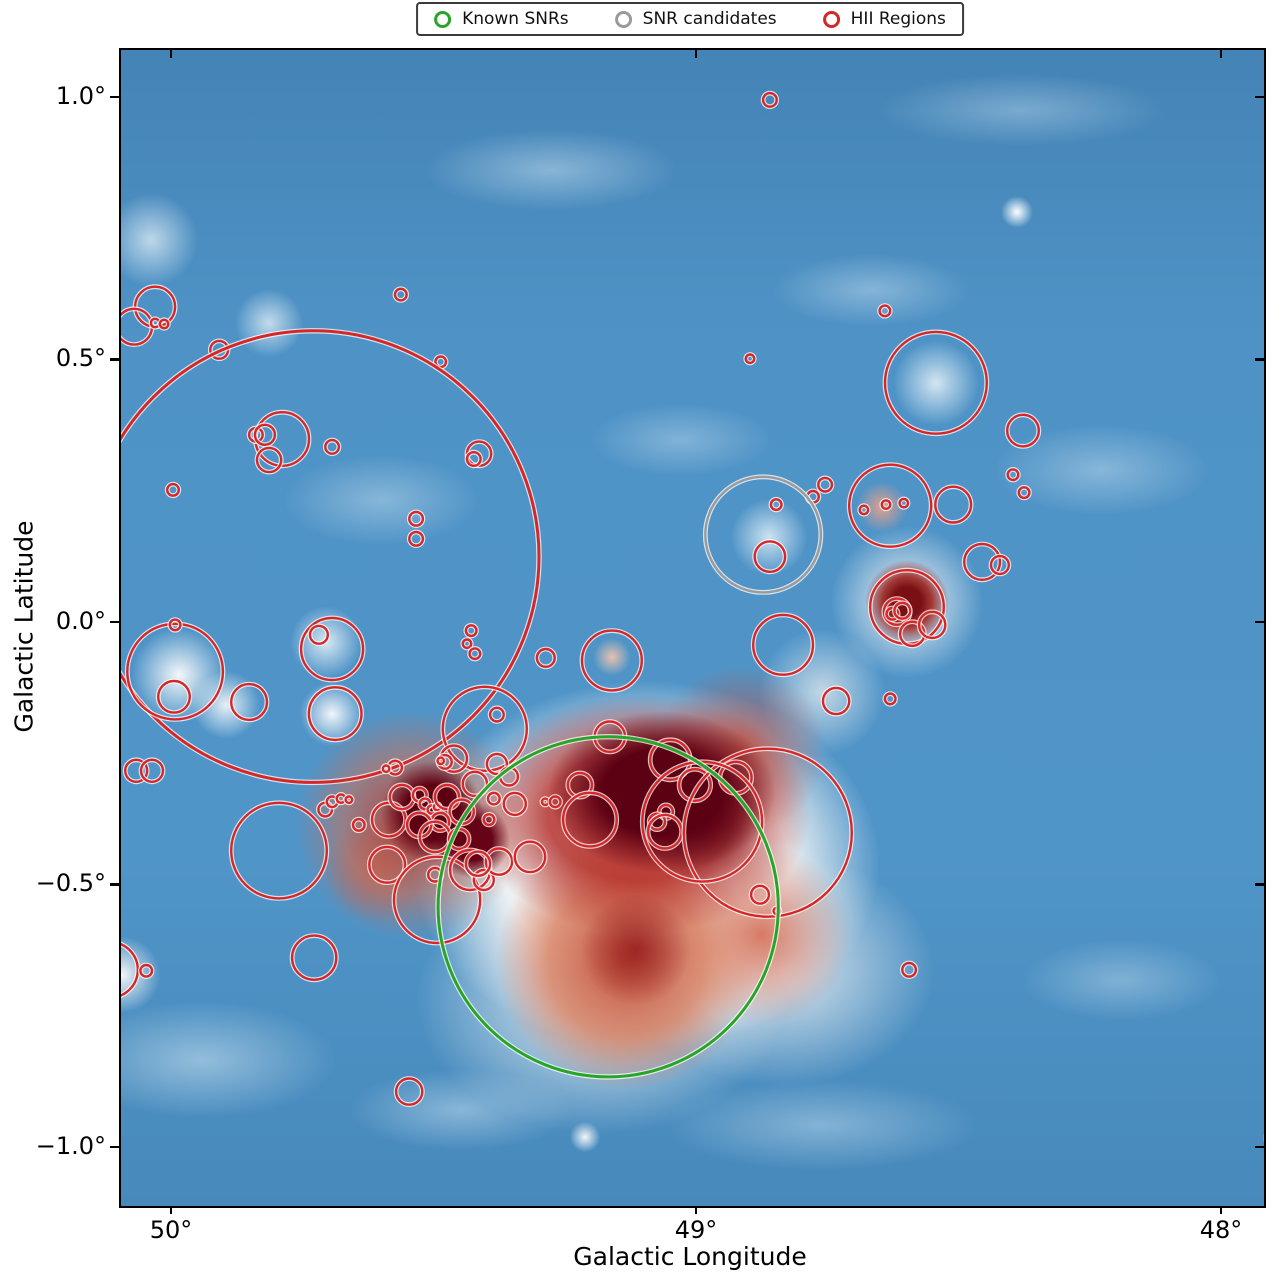 Image resolution: width=1271 pixels, height=1279 pixels. I want to click on legend: Known SNRs SNR candidates HII Regions, so click(690, 19).